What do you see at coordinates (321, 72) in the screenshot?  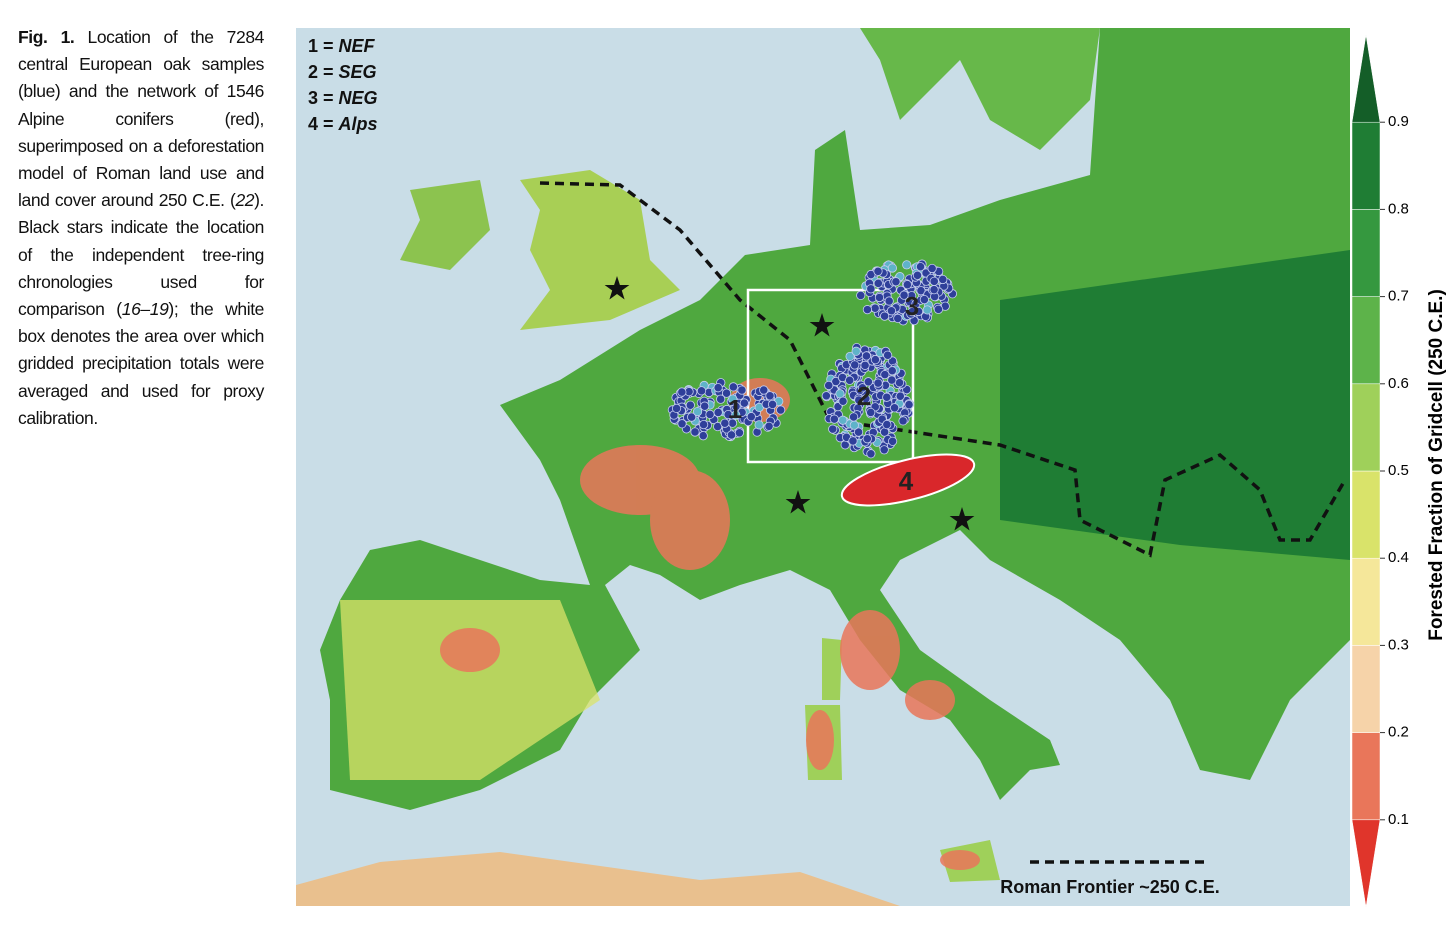 I see `legend-key: 2 =` at bounding box center [321, 72].